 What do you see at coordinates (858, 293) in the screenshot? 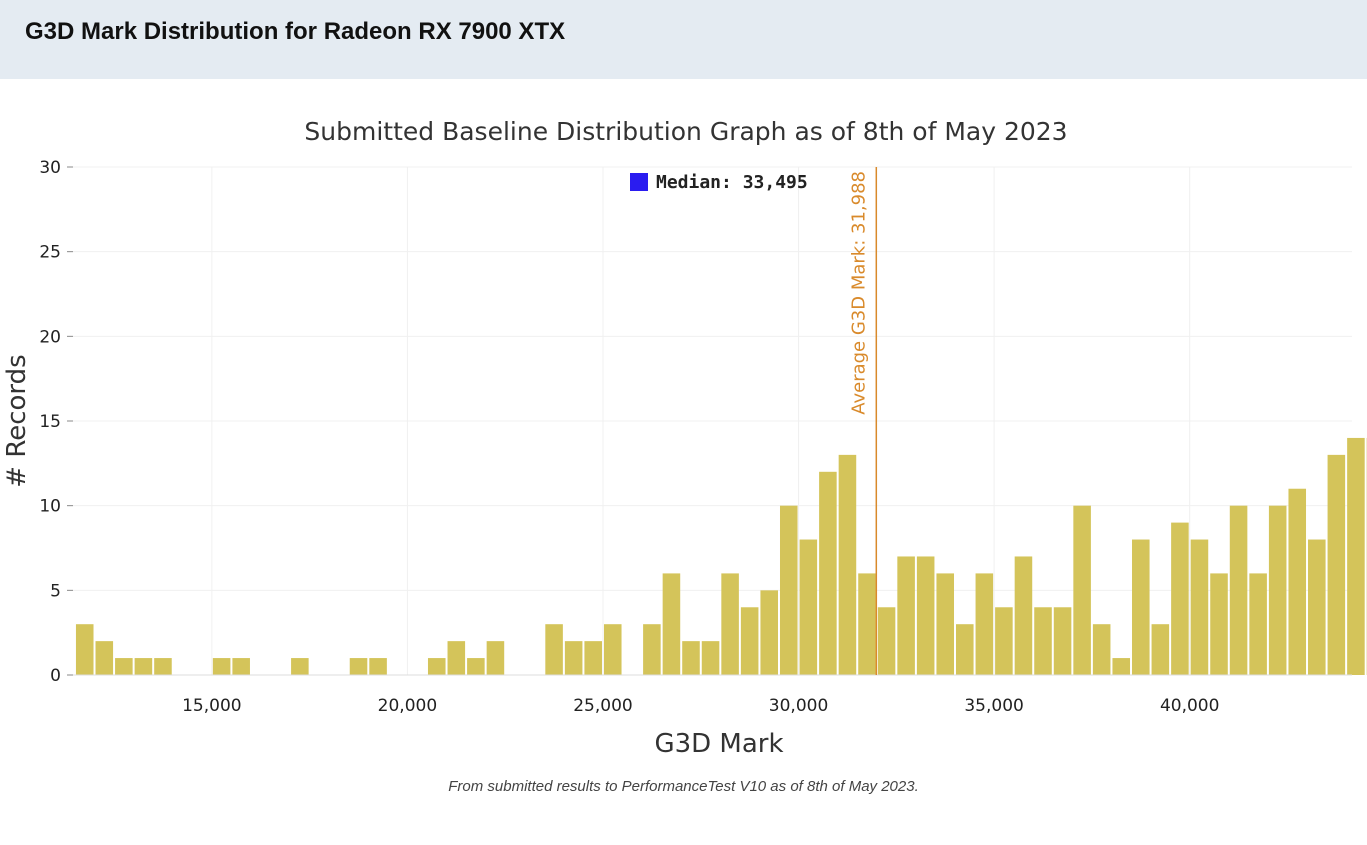
I see `average-label: Average G3D Mark: 31,988` at bounding box center [858, 293].